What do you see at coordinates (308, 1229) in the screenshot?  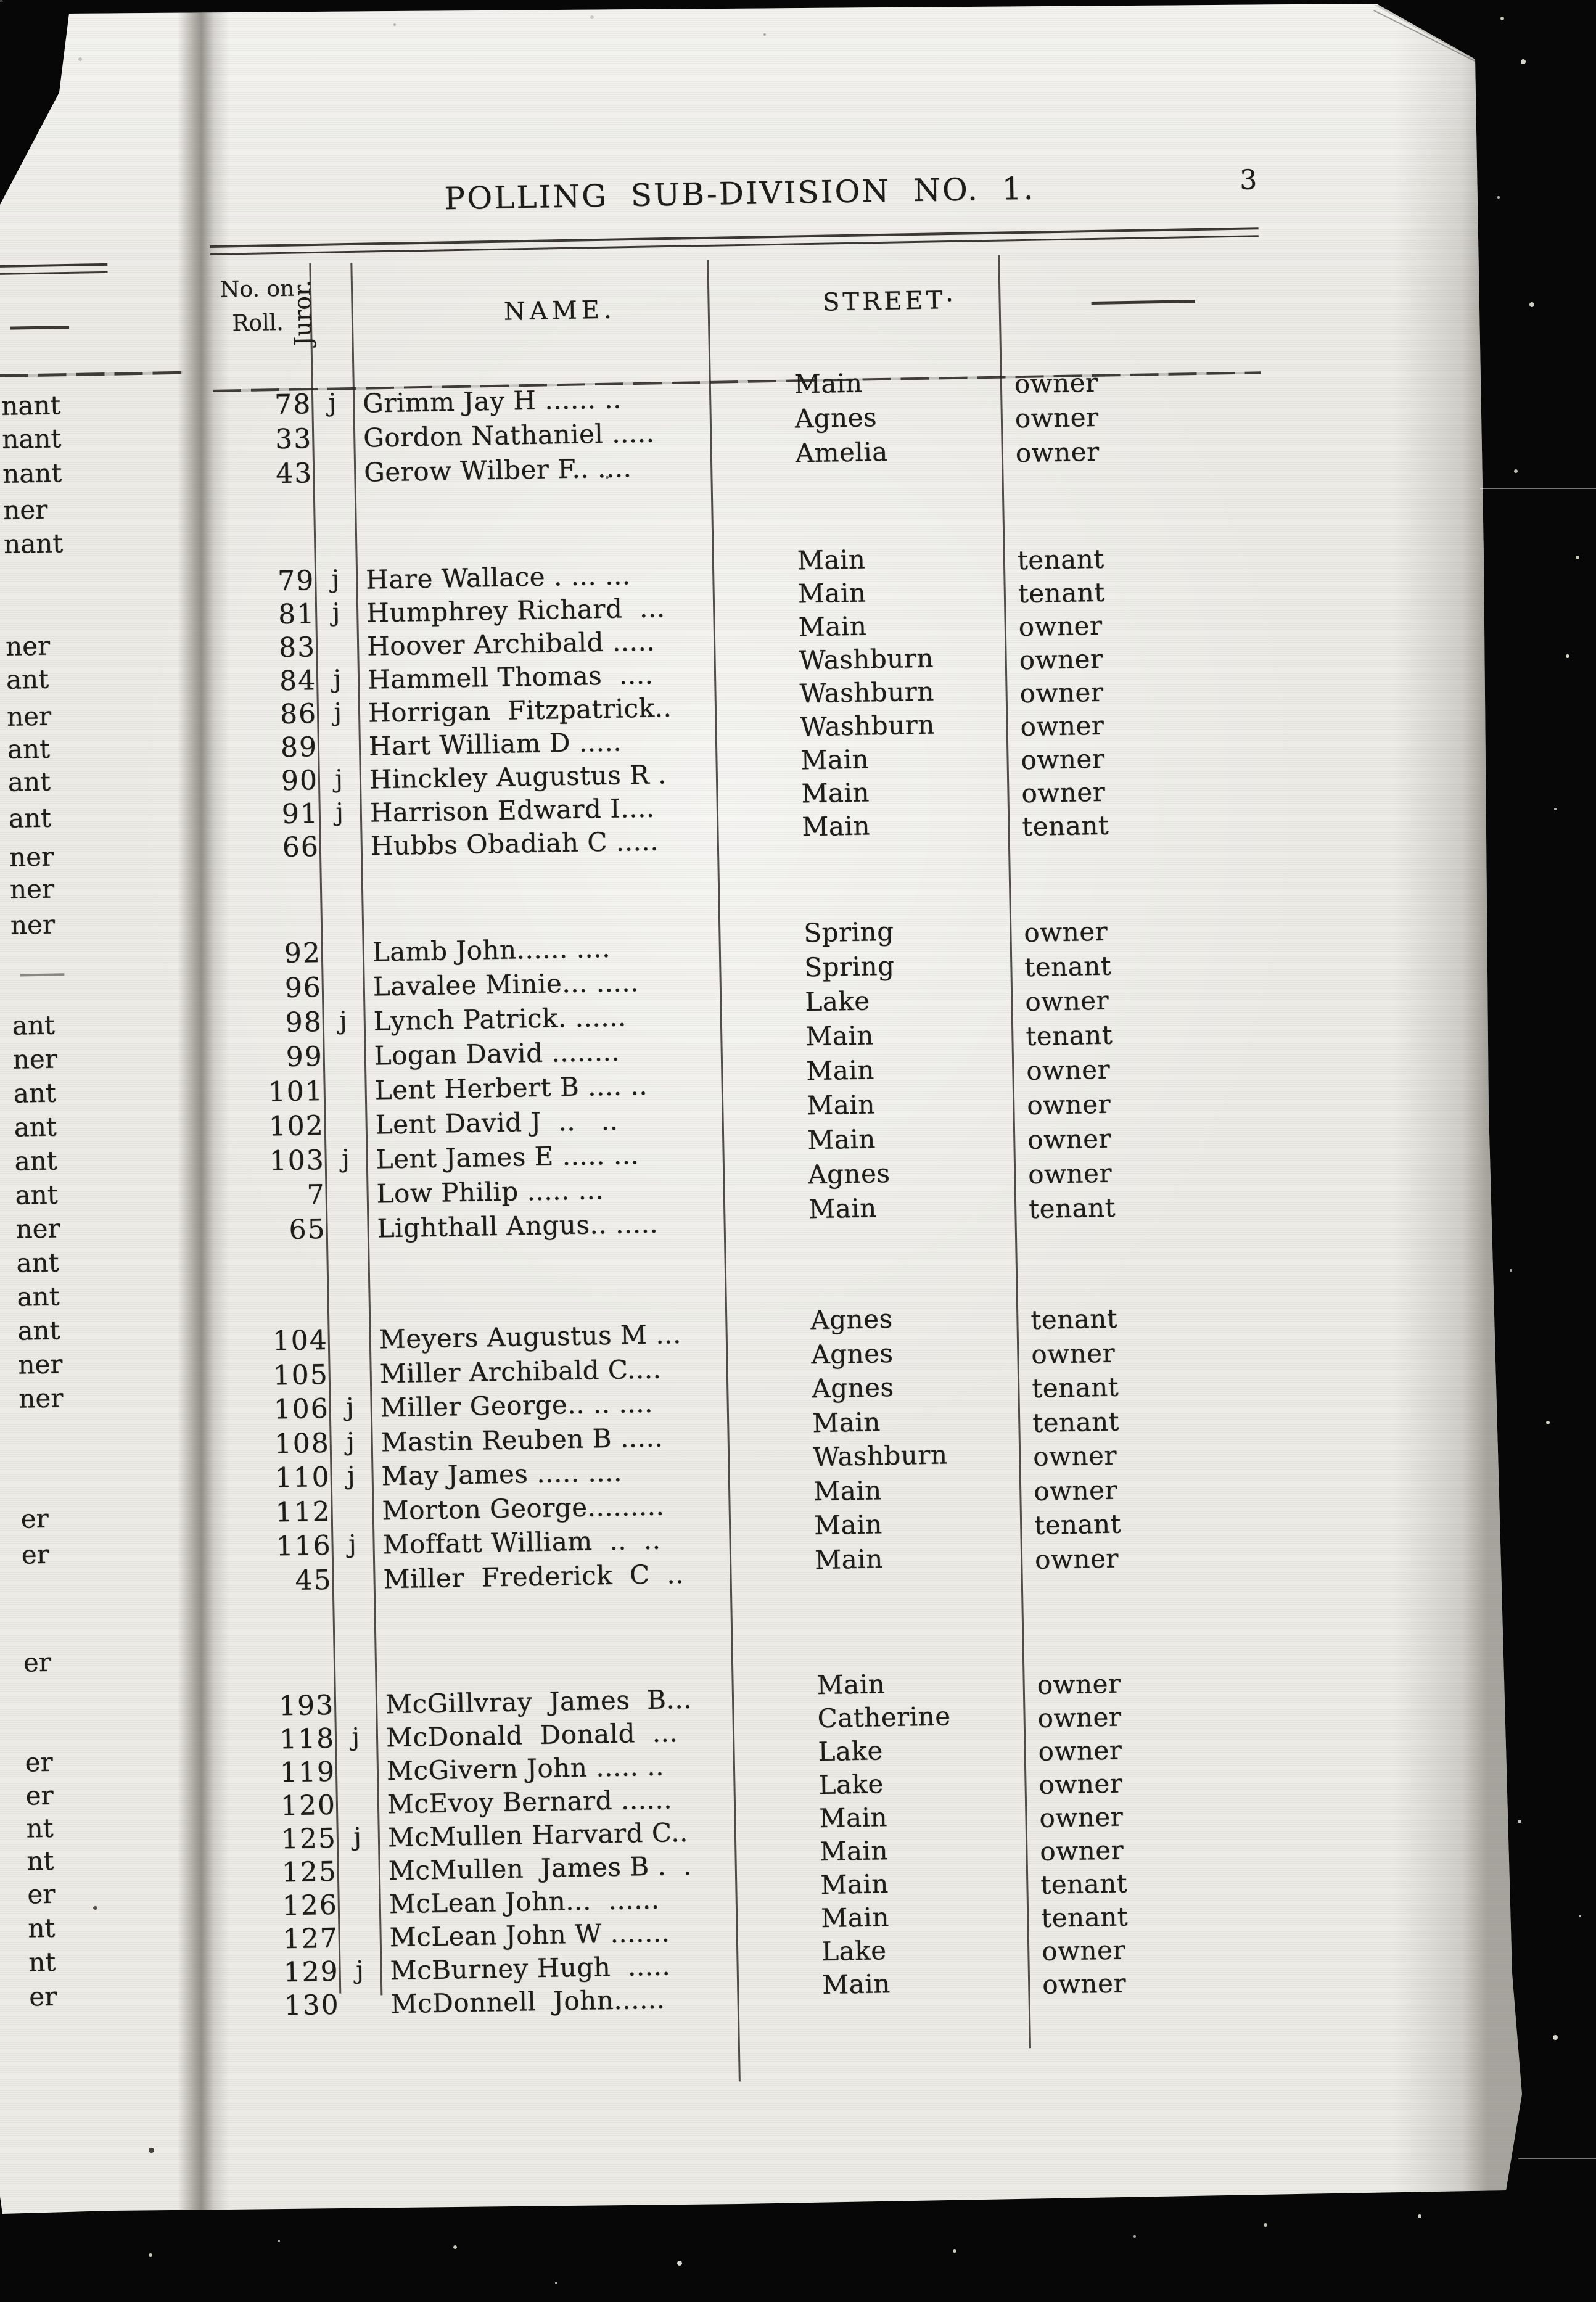 I see `roll-number-cell: 65` at bounding box center [308, 1229].